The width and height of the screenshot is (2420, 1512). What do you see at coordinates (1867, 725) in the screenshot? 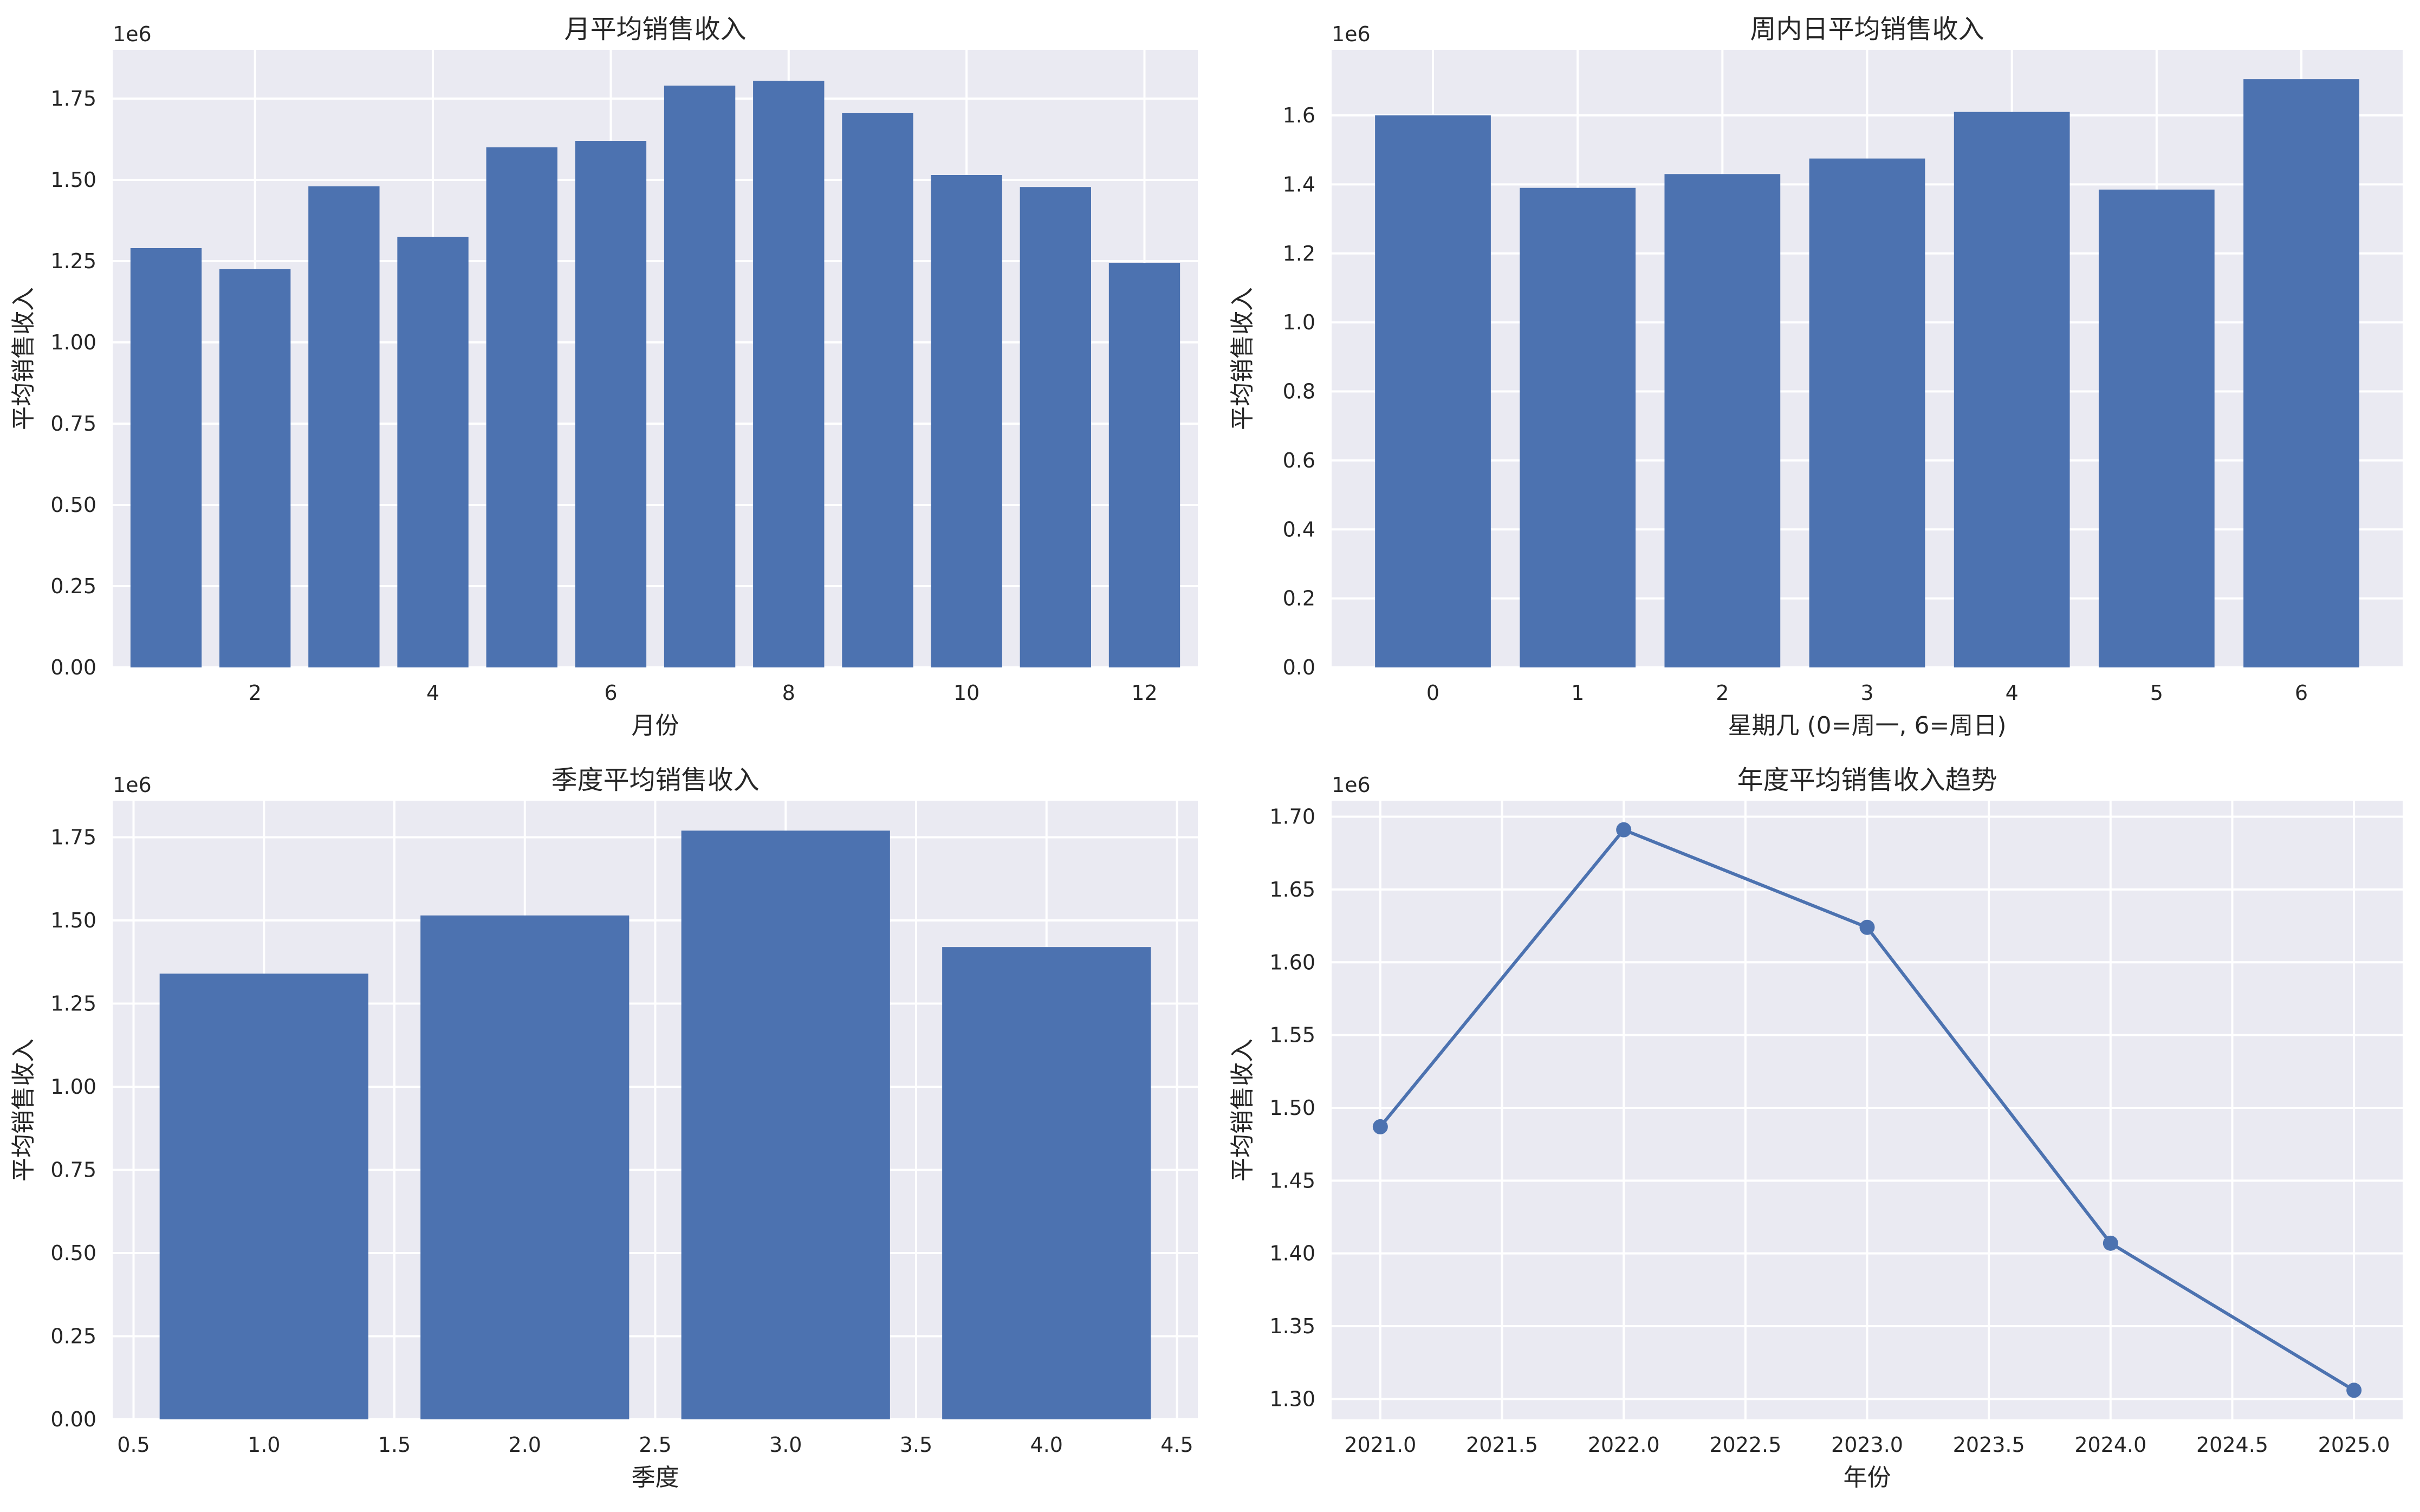
I see `x-axis-label: 星期几 (0=周一, 6=周日)` at bounding box center [1867, 725].